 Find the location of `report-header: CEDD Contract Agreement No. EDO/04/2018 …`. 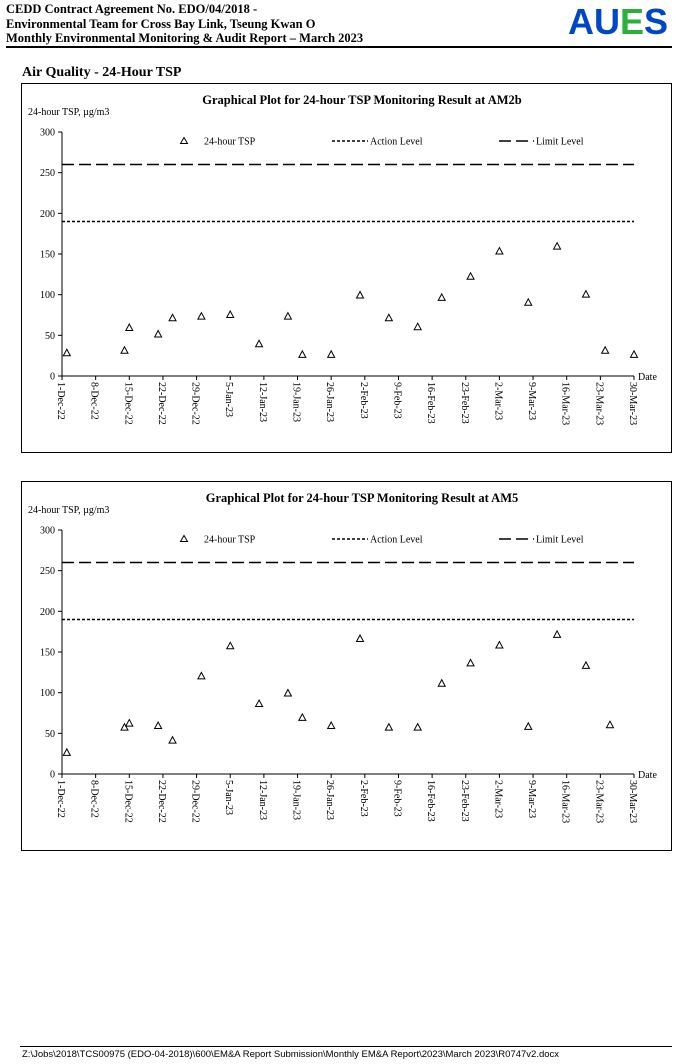

report-header: CEDD Contract Agreement No. EDO/04/2018 … is located at coordinates (338, 25).